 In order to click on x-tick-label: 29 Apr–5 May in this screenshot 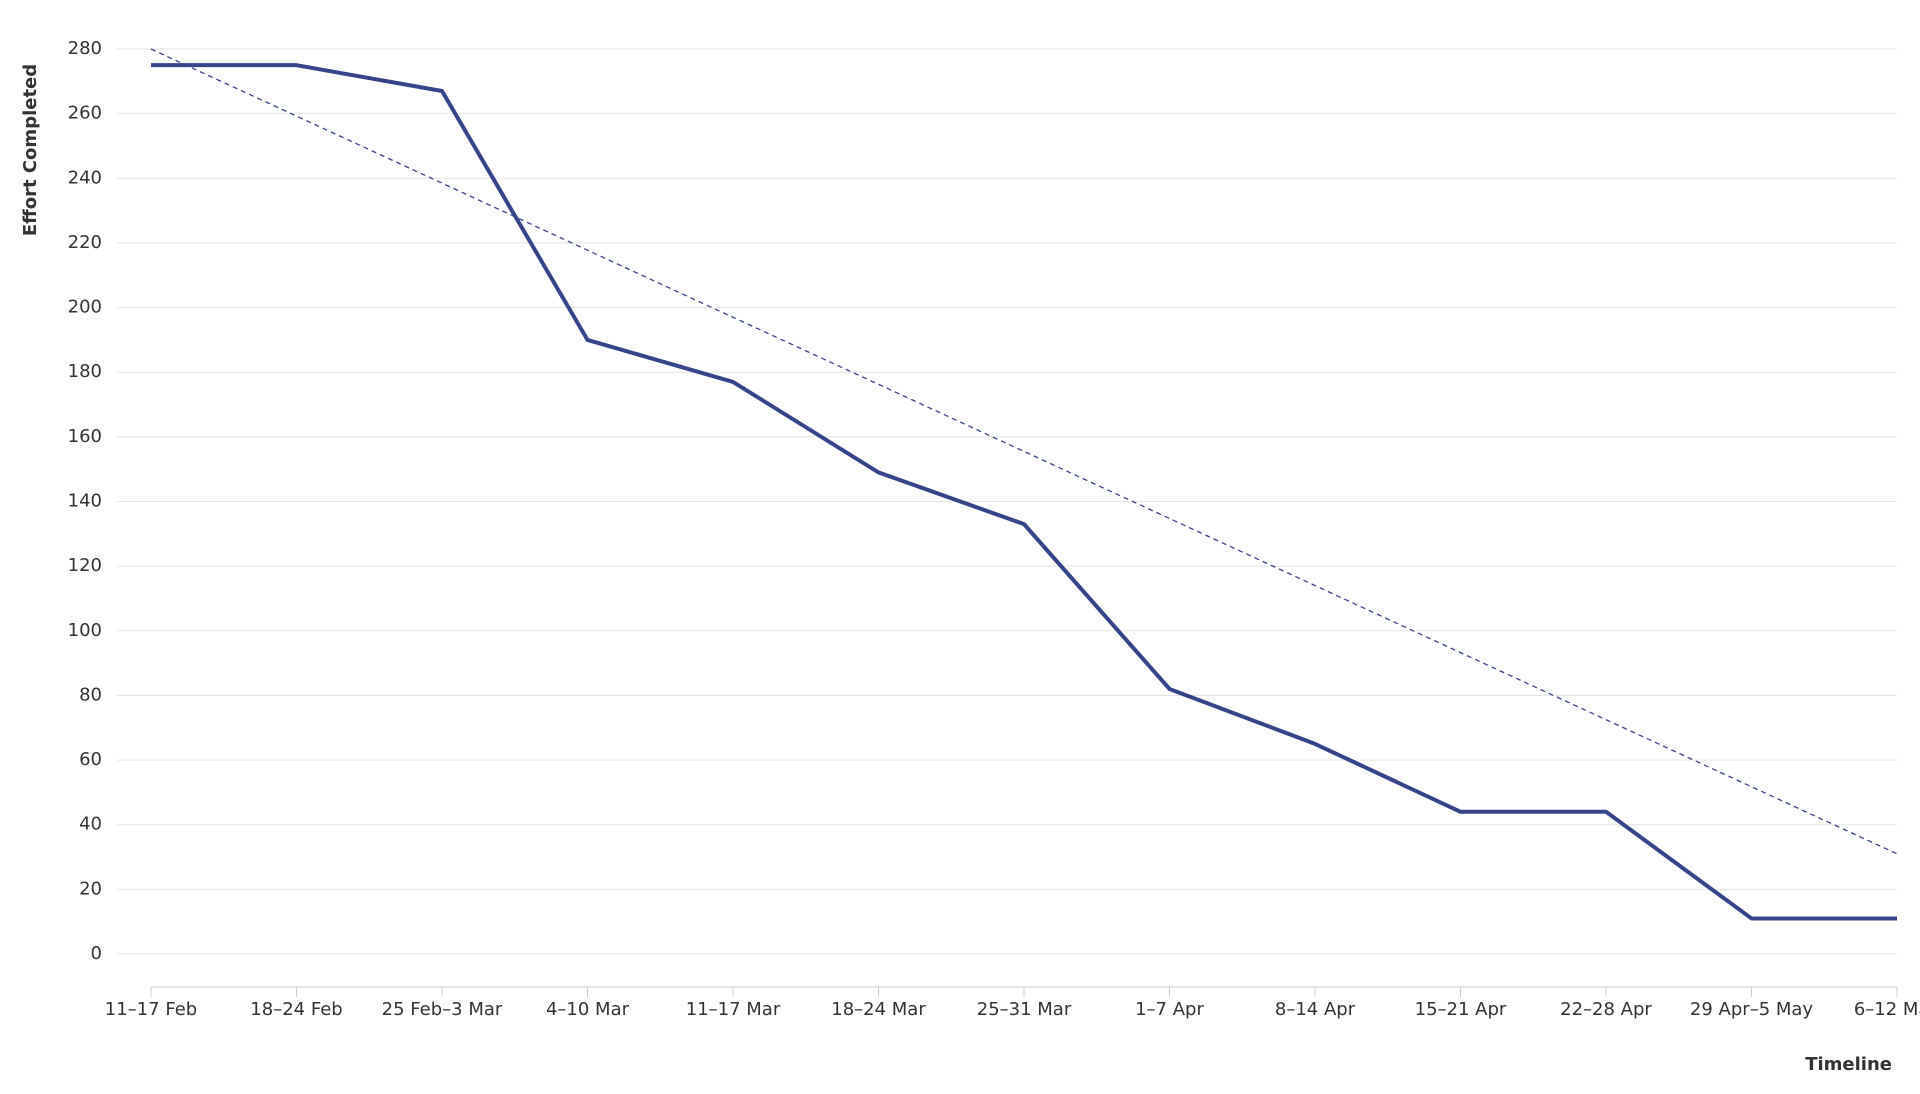, I will do `click(1752, 1009)`.